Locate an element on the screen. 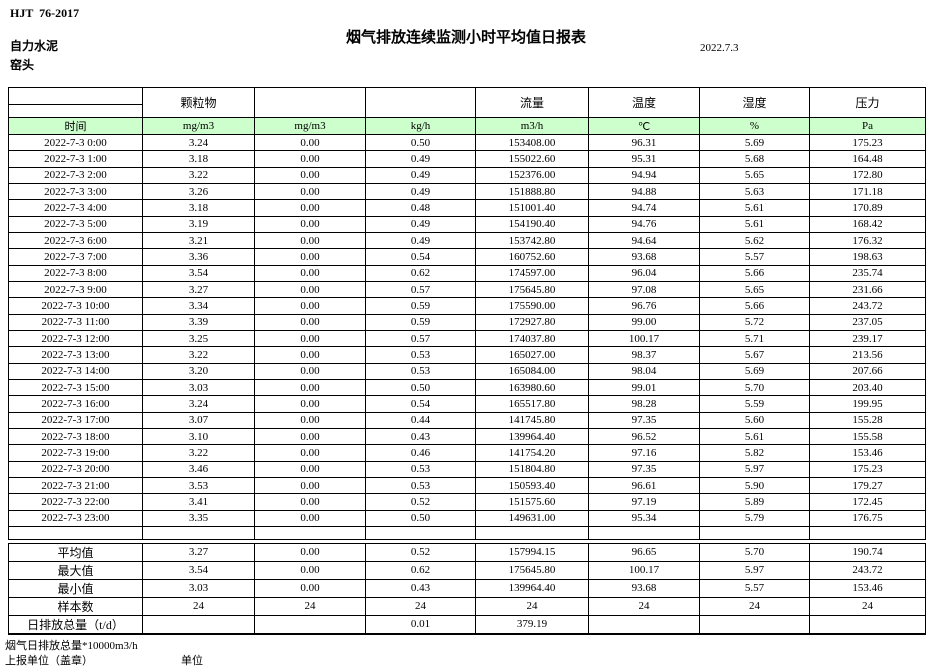  summary-value-cell: 24 is located at coordinates (867, 606).